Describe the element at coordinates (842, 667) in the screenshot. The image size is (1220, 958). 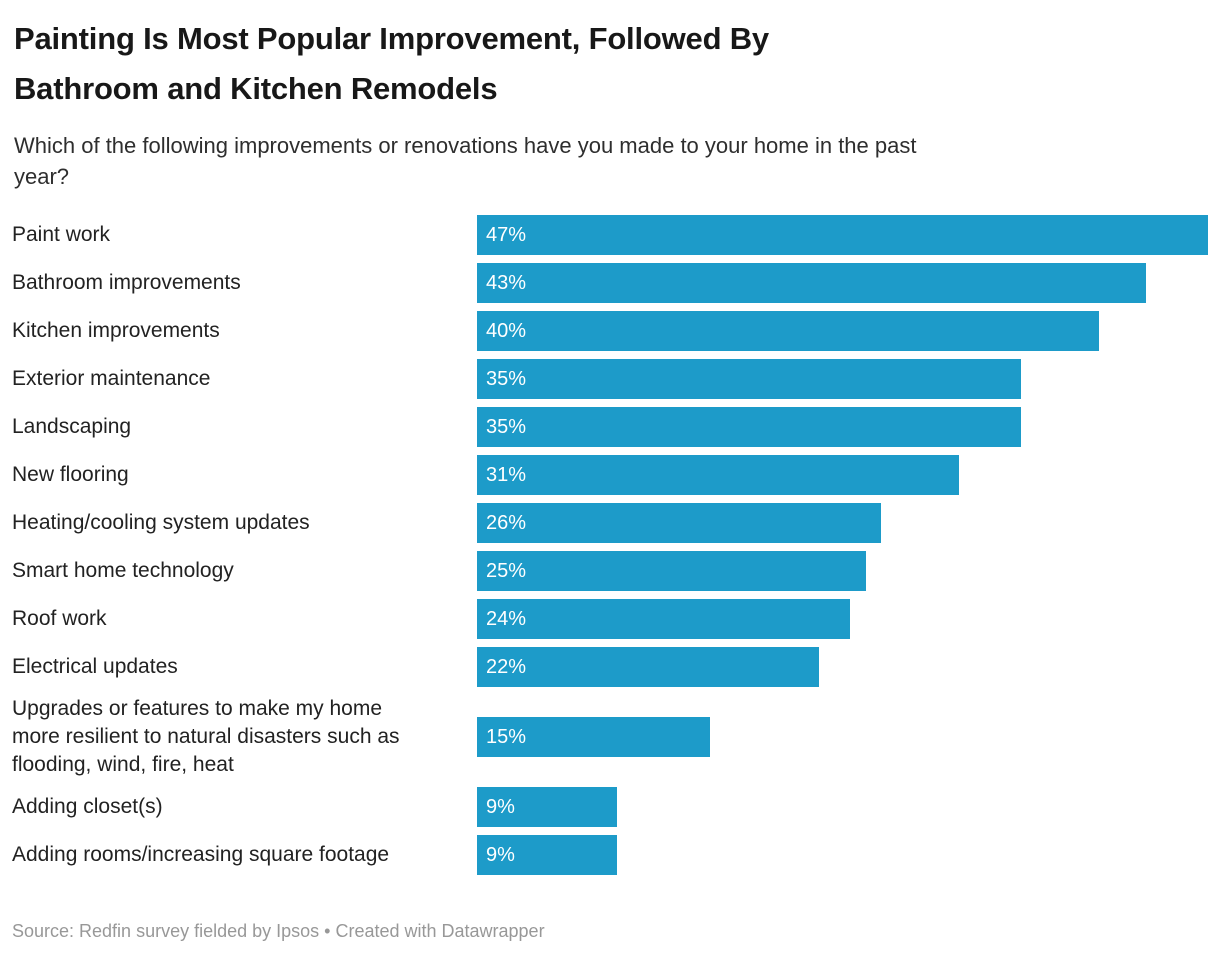
I see `bar-track: 22%` at that location.